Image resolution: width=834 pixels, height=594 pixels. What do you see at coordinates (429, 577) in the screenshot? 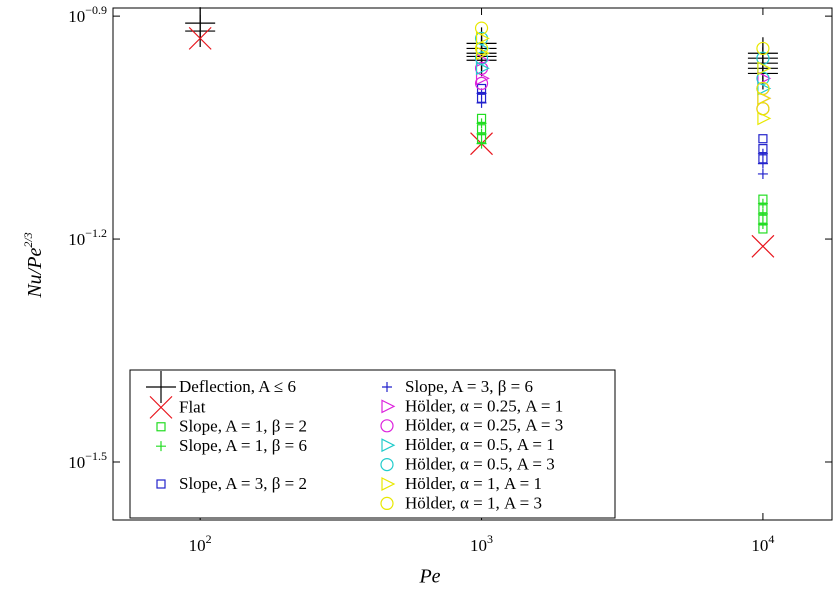
I see `x-axis-label: Pe` at bounding box center [429, 577].